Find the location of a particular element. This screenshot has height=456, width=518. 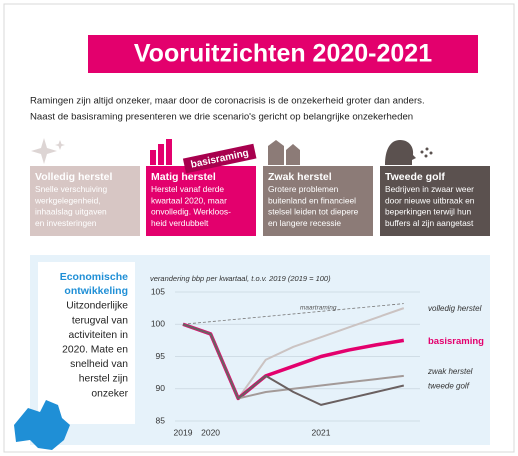

sidebar-text: activiteiten in is located at coordinates (98, 335).